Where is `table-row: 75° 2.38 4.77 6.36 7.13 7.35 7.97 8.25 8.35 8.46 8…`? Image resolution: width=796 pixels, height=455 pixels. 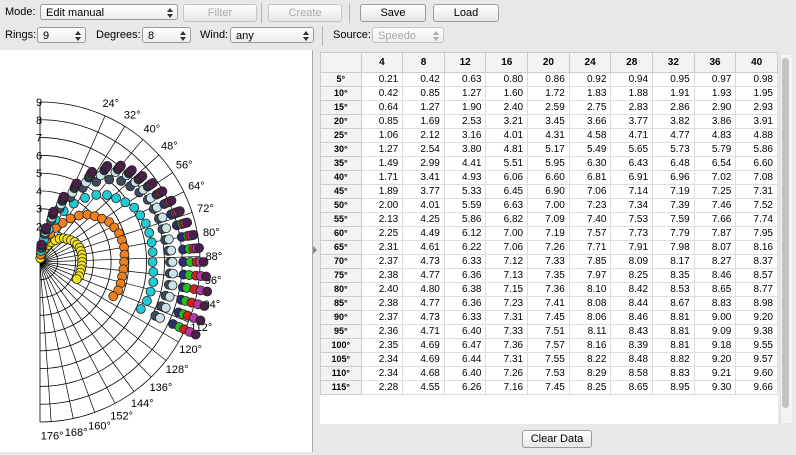 table-row: 75° 2.38 4.77 6.36 7.13 7.35 7.97 8.25 8.35 8.46 8… is located at coordinates (549, 275).